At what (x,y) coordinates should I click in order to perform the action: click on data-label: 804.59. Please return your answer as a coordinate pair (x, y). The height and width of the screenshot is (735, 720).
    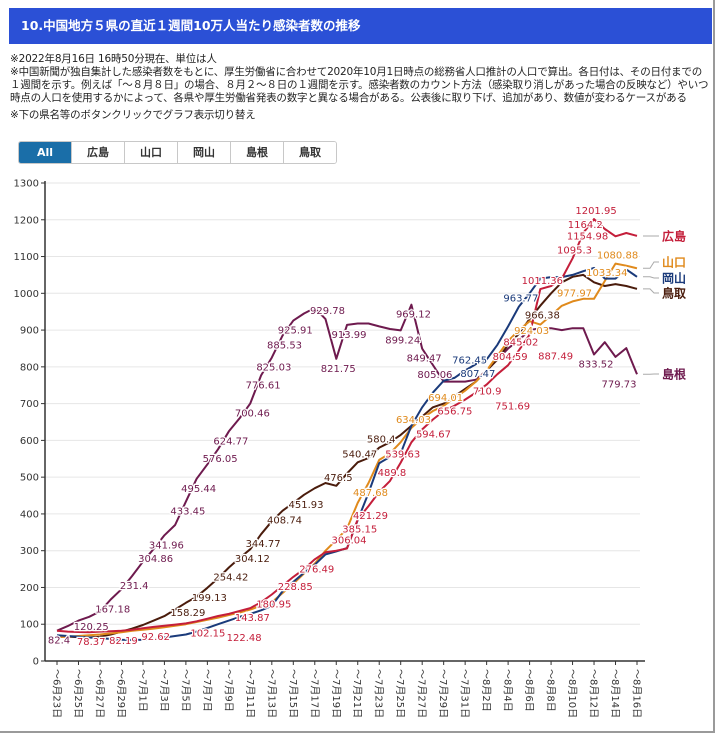
    Looking at the image, I should click on (510, 357).